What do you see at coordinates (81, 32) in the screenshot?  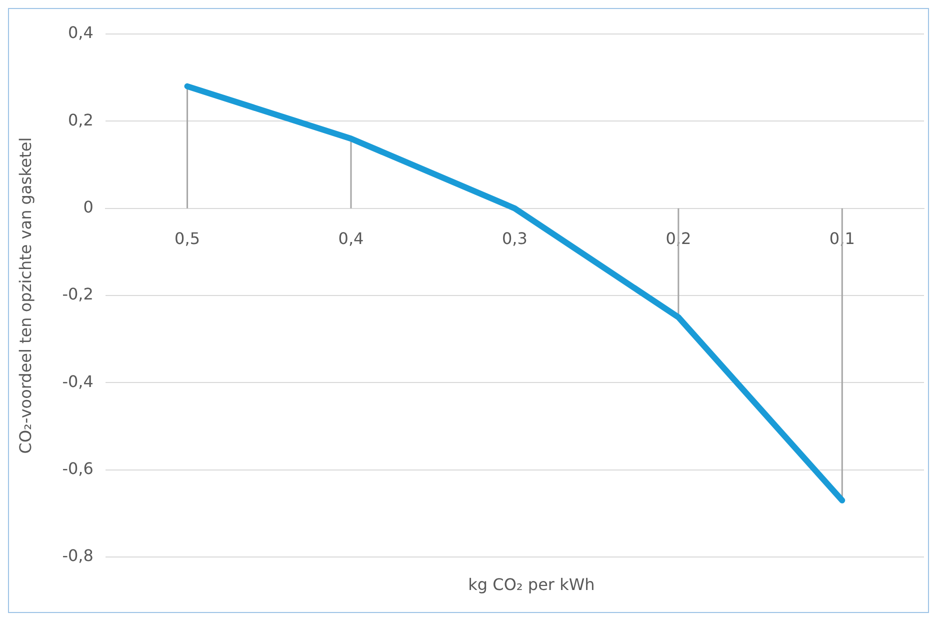 I see `y-tick-label: 0,4` at bounding box center [81, 32].